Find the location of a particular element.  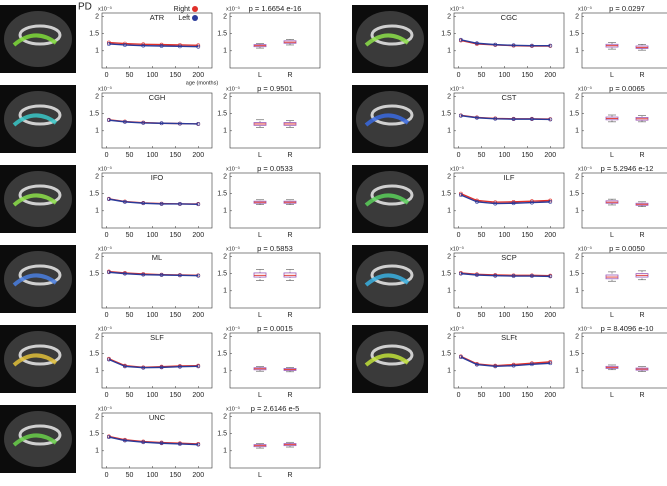

panel-label: PD is located at coordinates (85, 7).